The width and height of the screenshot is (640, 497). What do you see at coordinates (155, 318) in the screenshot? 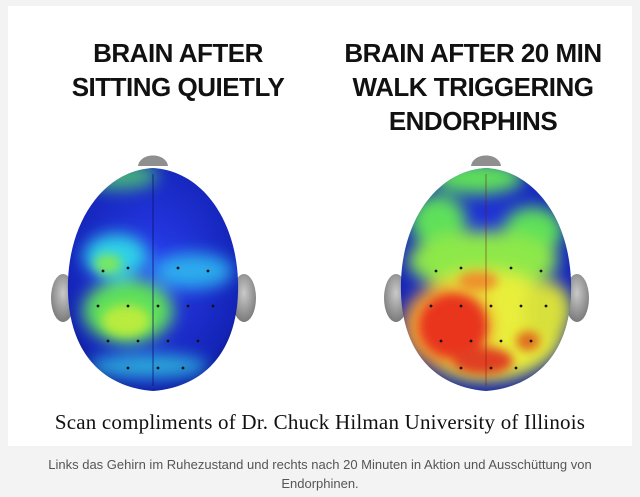
I see `left-brain-electrodes` at bounding box center [155, 318].